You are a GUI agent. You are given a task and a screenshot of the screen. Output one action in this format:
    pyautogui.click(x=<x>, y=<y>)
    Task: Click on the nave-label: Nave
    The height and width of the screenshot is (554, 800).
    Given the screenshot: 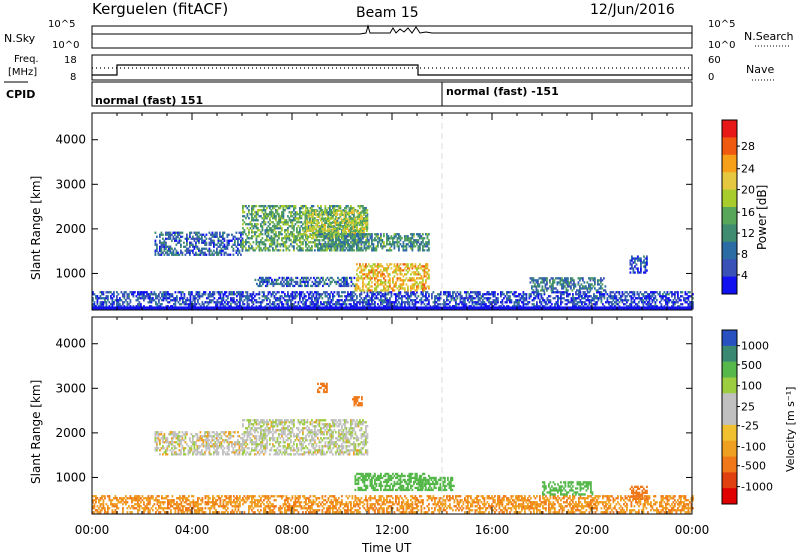 What is the action you would take?
    pyautogui.click(x=760, y=69)
    